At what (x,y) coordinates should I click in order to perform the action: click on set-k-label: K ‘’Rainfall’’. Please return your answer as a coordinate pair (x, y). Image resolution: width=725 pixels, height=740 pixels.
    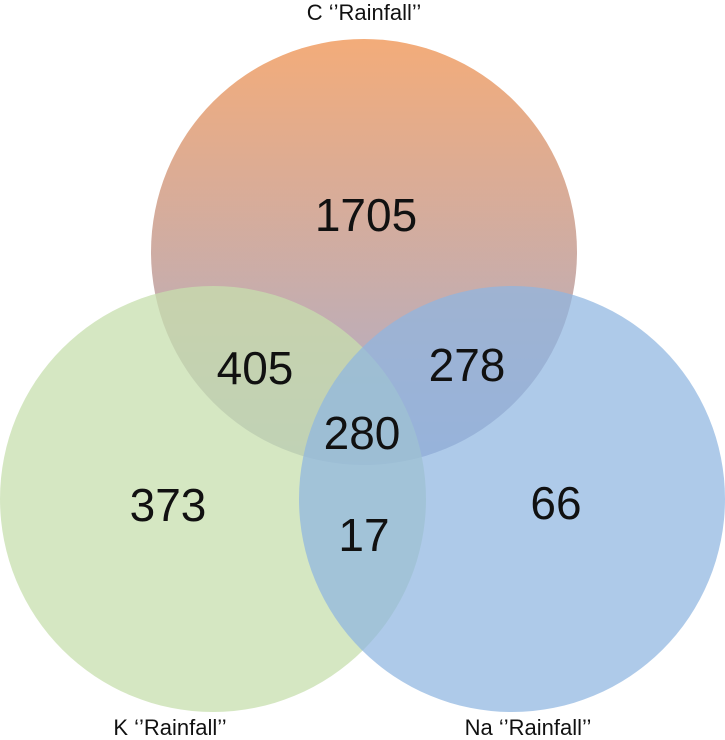
    Looking at the image, I should click on (169, 727).